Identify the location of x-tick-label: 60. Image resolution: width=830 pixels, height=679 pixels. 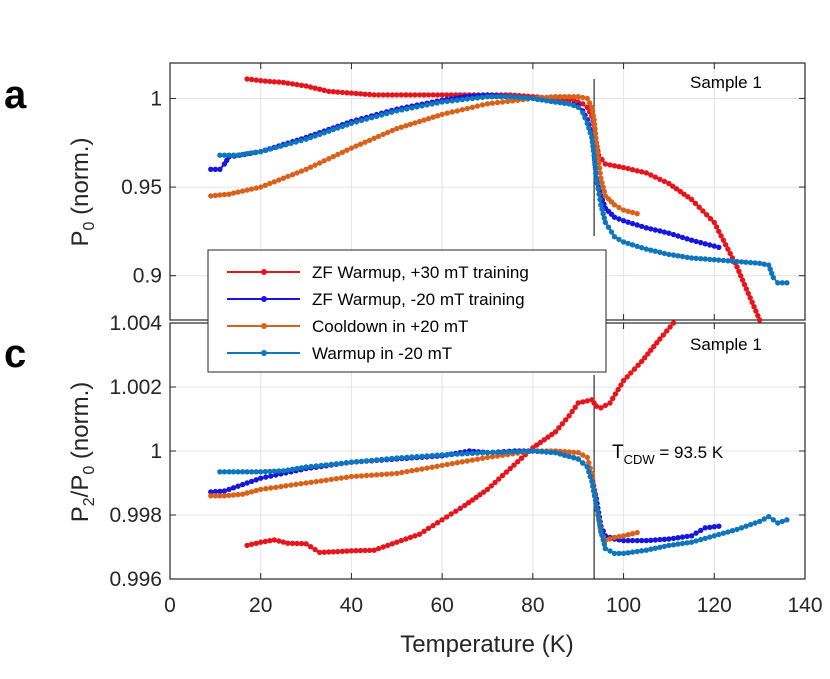
(441, 605).